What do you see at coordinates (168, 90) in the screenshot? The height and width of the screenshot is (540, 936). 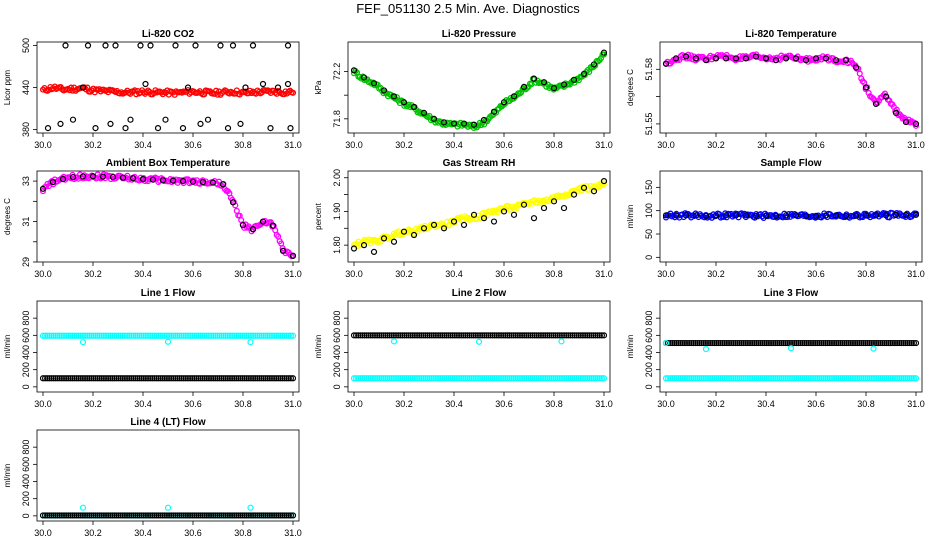 I see `series-5-sec` at bounding box center [168, 90].